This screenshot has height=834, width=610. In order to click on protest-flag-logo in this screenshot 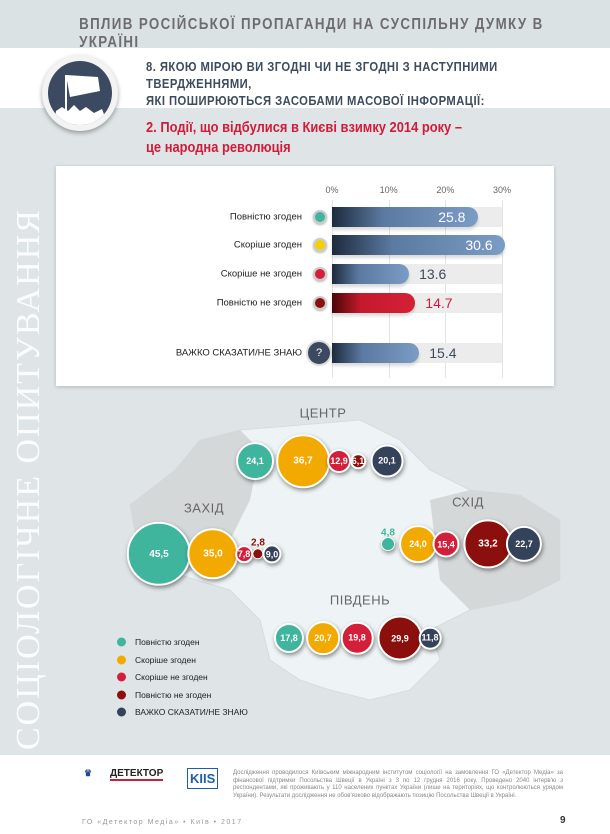, I will do `click(80, 93)`.